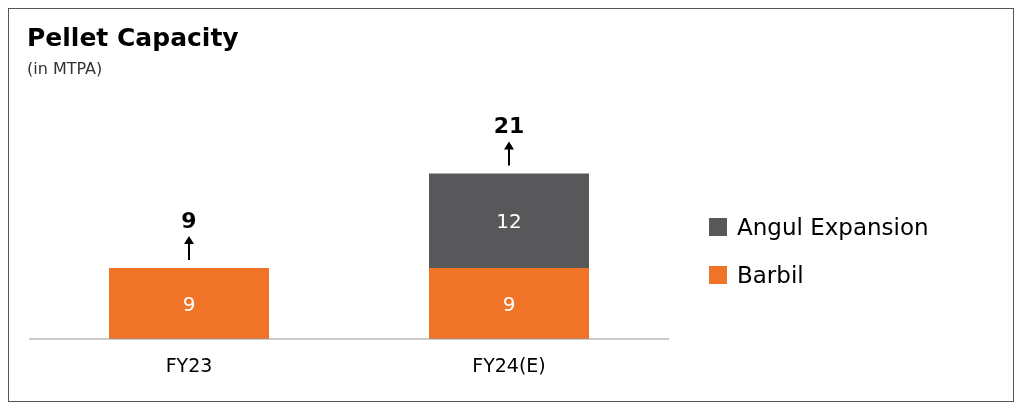 The image size is (1022, 410). I want to click on legend-label: Angul Expansion, so click(833, 227).